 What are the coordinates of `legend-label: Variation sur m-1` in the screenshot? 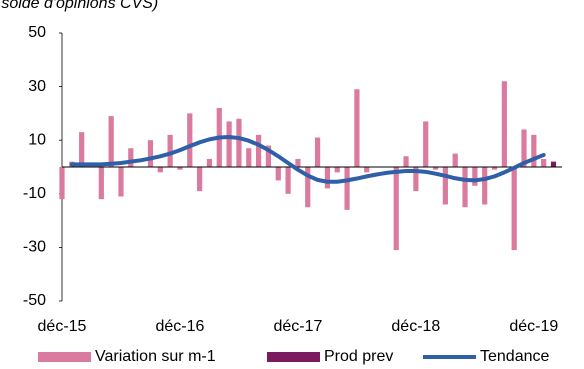 It's located at (155, 356).